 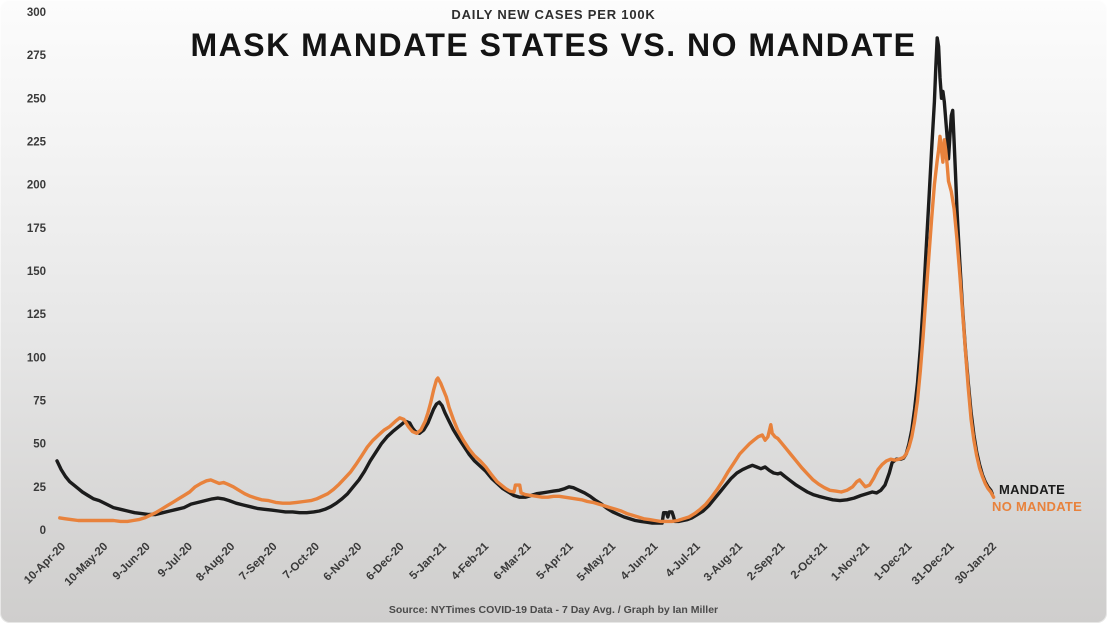 I want to click on legend-no-mandate-label: NO MANDATE, so click(x=1037, y=506).